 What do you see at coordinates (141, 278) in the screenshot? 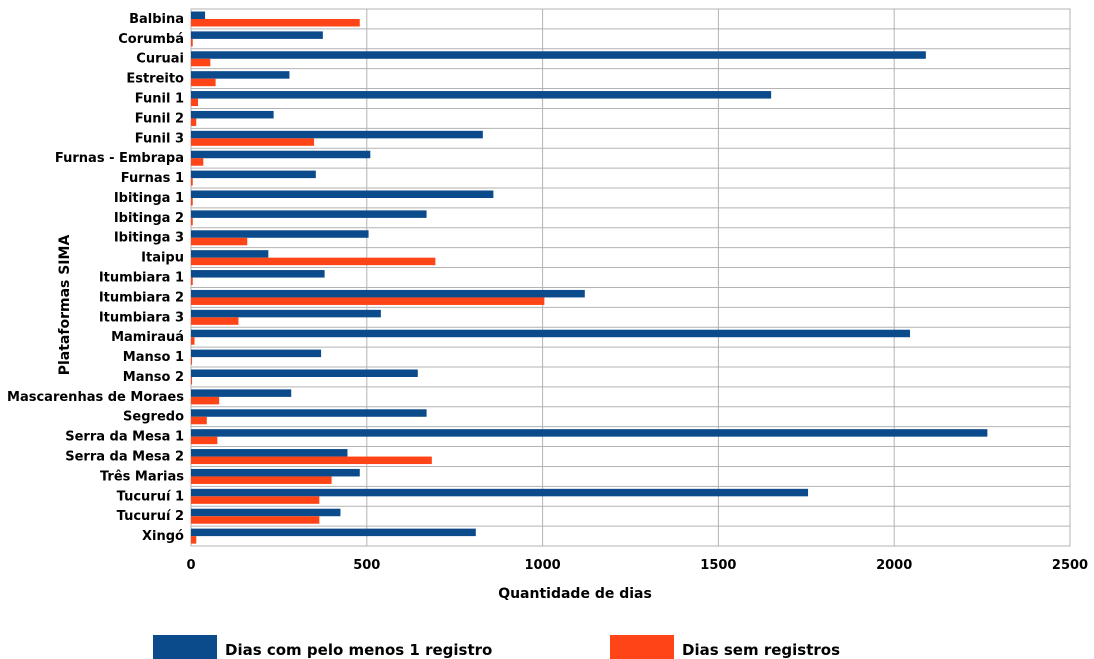
I see `category-label-13: Itumbiara 1` at bounding box center [141, 278].